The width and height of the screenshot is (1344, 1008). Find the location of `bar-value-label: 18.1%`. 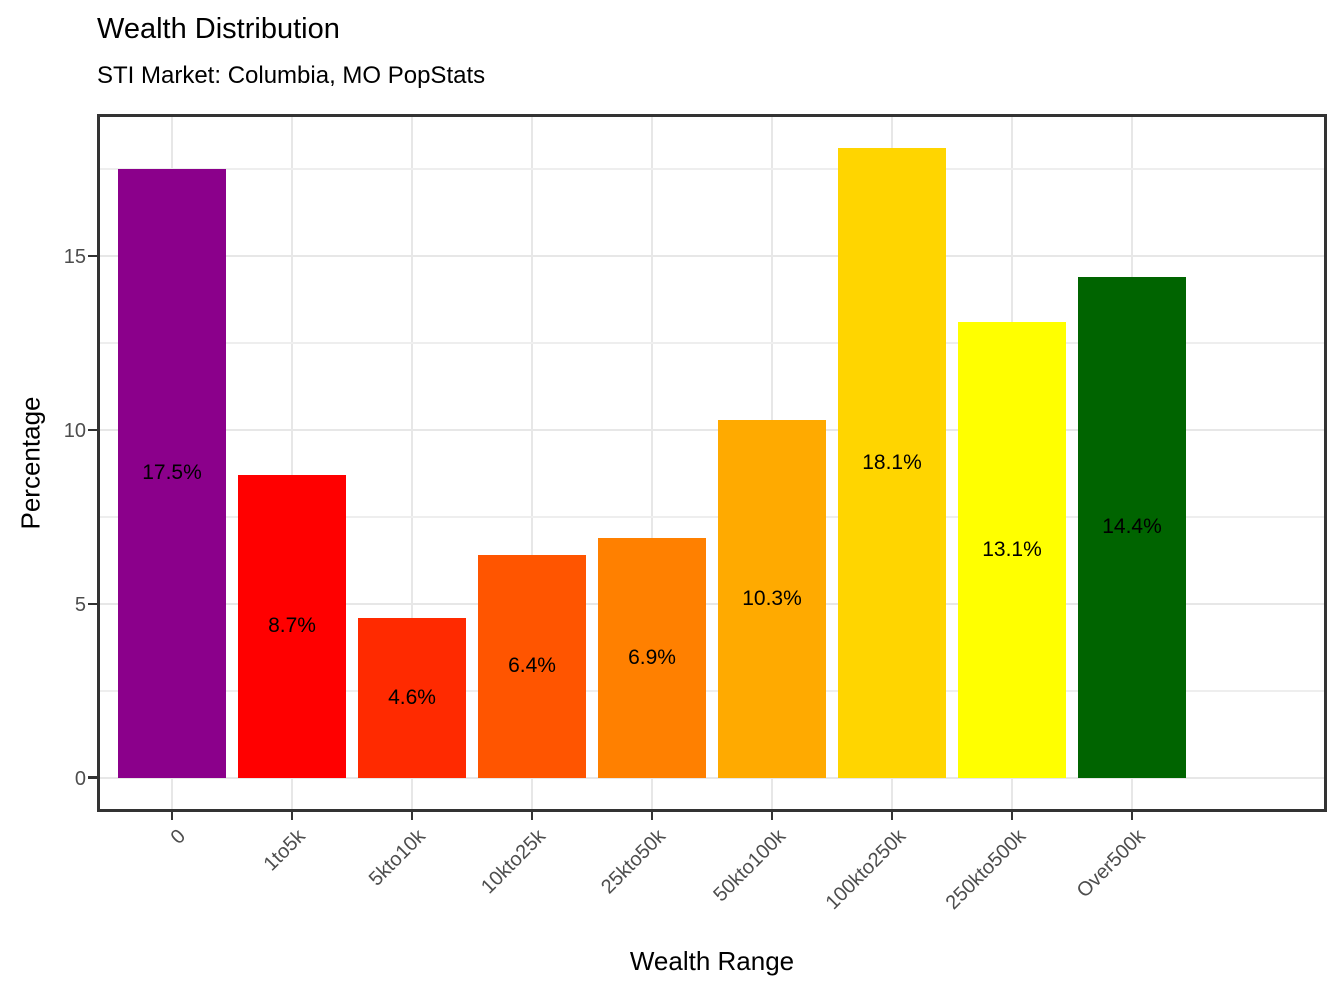

bar-value-label: 18.1% is located at coordinates (892, 462).